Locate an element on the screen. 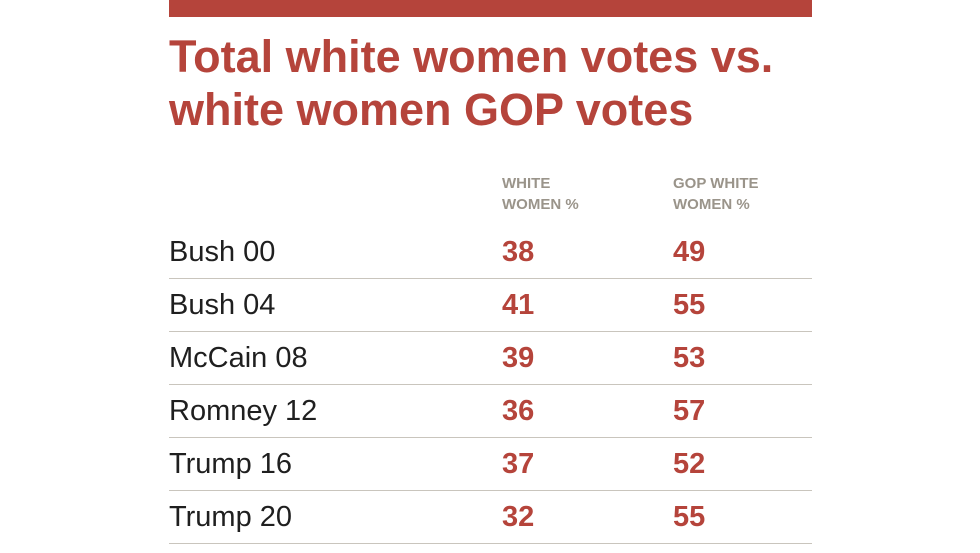  row-label: Romney 12 is located at coordinates (243, 411).